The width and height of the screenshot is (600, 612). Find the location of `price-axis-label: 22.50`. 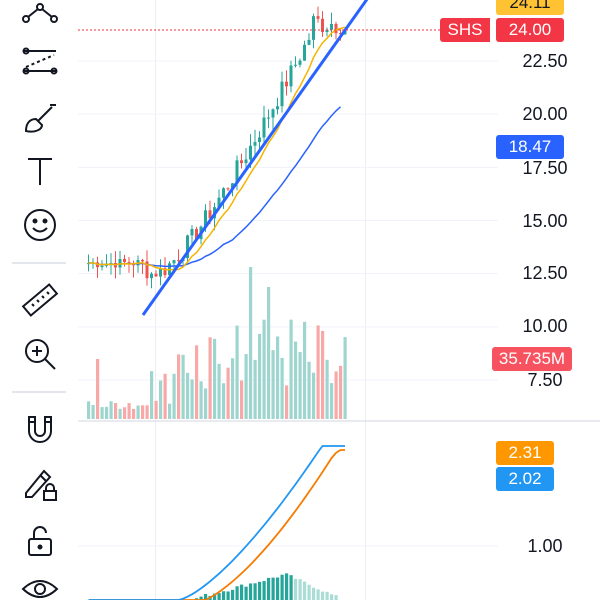

price-axis-label: 22.50 is located at coordinates (545, 61).